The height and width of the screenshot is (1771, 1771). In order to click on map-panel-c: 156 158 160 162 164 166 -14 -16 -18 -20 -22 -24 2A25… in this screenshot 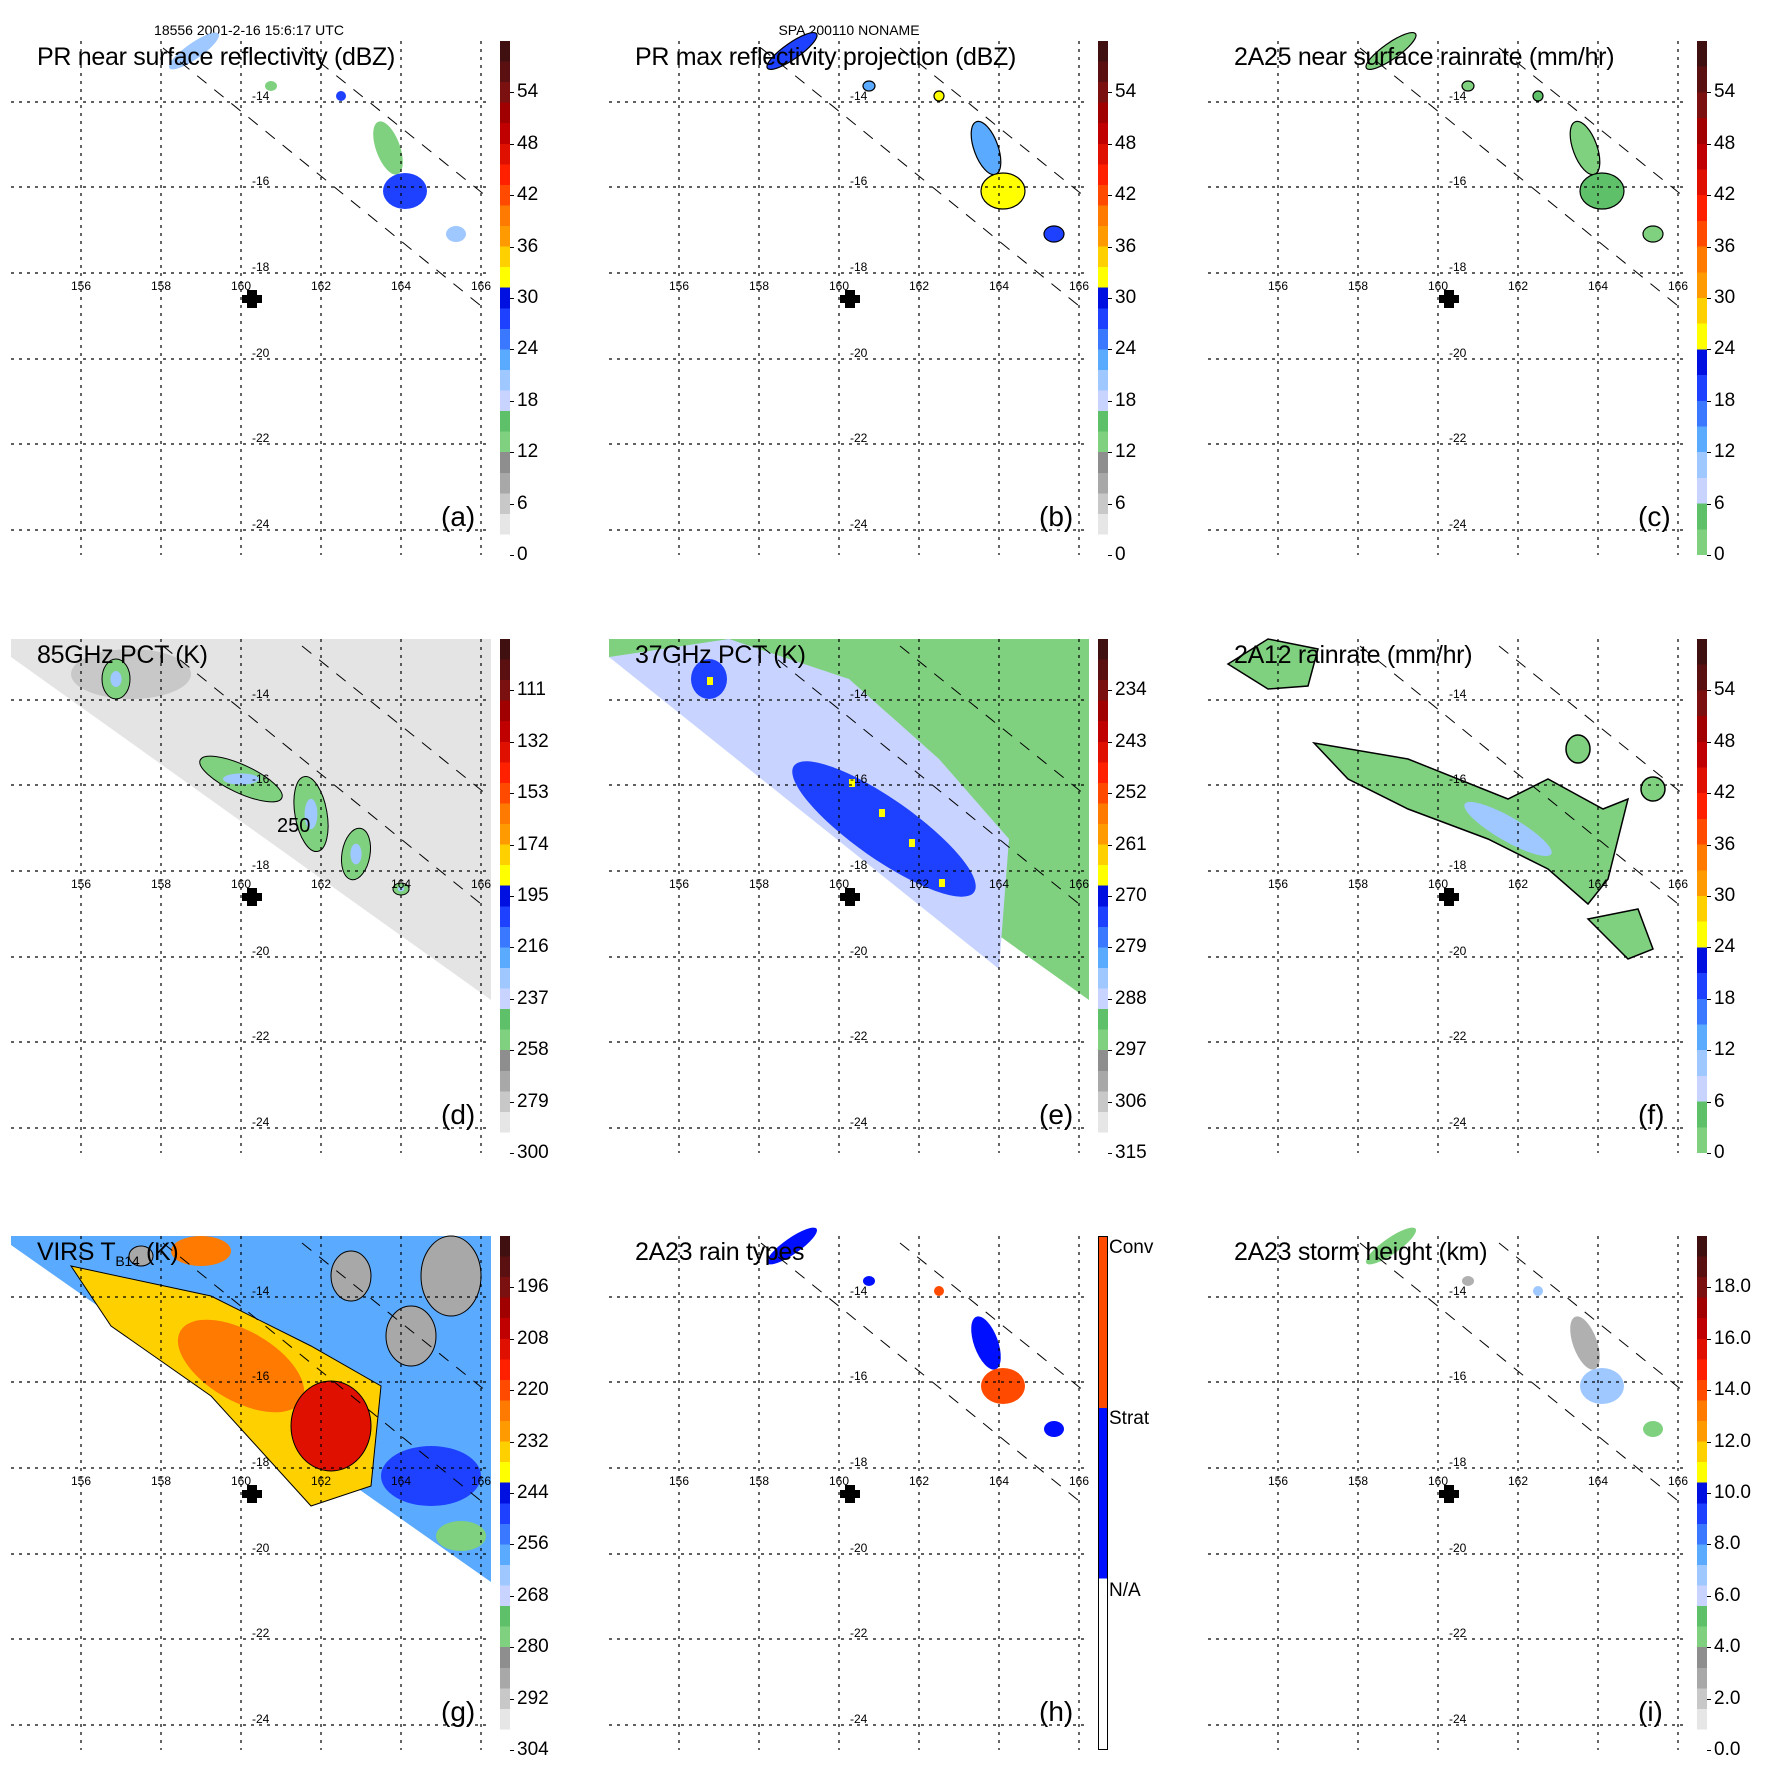, I will do `click(1488, 298)`.